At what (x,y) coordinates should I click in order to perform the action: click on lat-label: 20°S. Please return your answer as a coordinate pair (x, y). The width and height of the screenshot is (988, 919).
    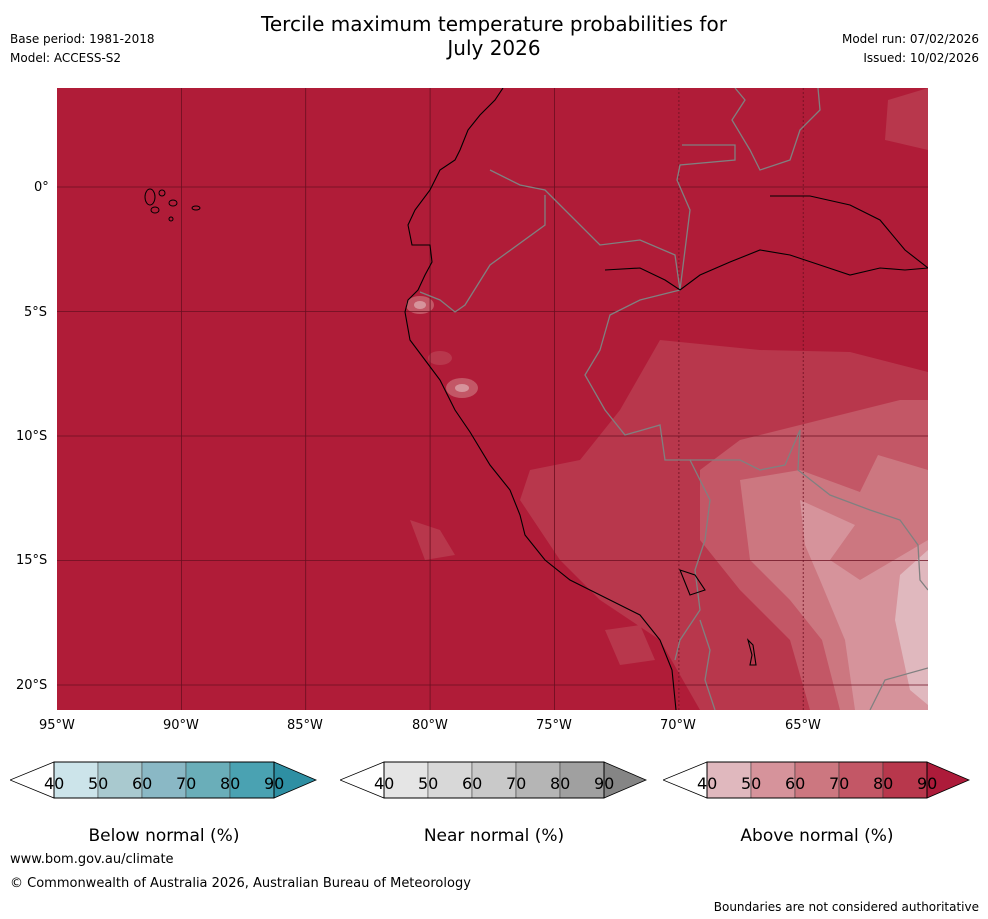
    Looking at the image, I should click on (32, 685).